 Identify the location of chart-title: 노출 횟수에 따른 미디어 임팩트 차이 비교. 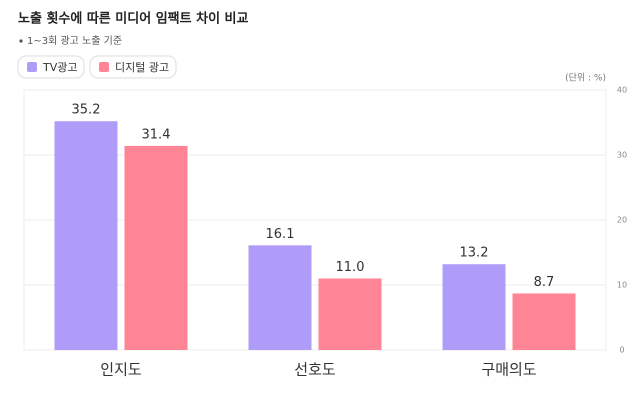
(133, 19).